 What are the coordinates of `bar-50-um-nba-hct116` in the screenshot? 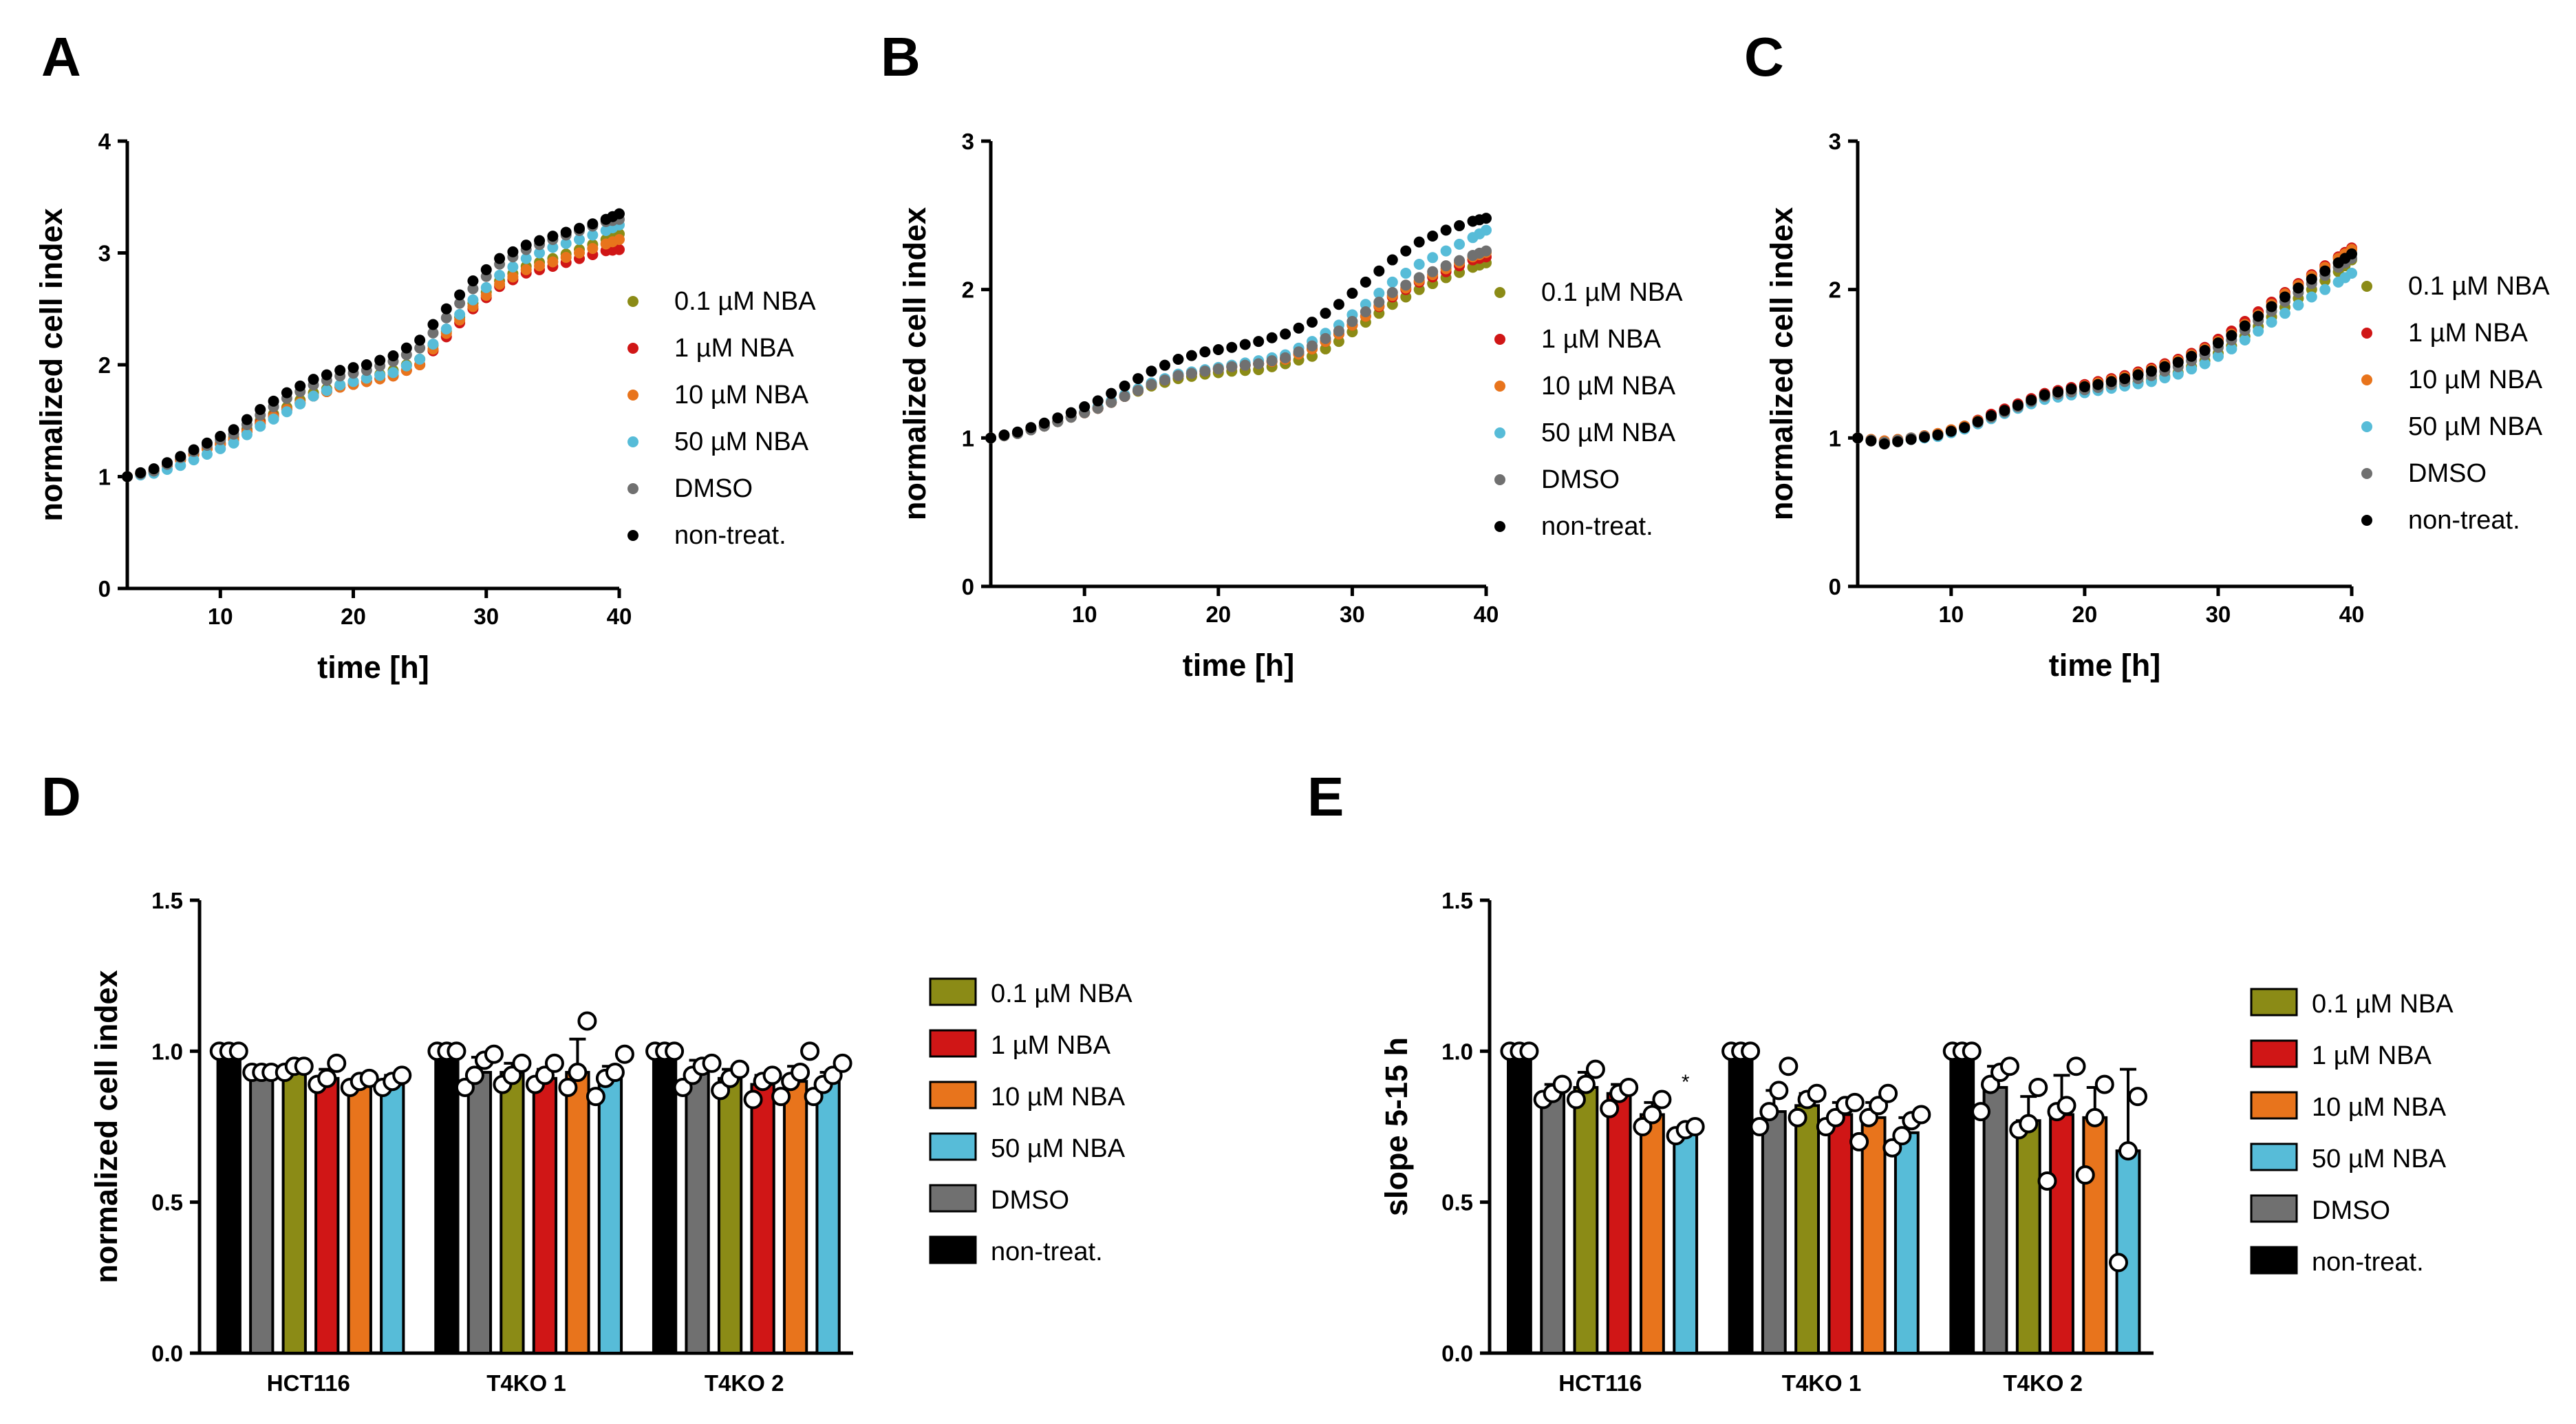 It's located at (392, 1218).